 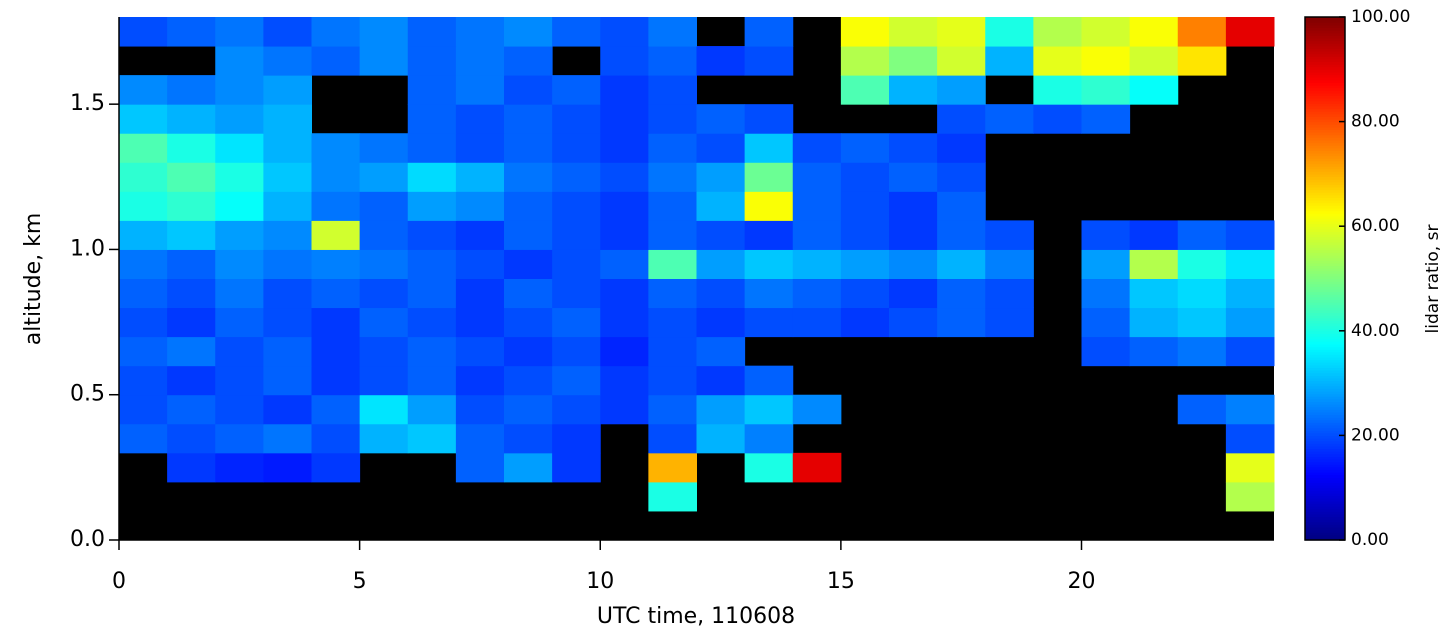 What do you see at coordinates (87, 394) in the screenshot?
I see `y-tick-label: 0.5` at bounding box center [87, 394].